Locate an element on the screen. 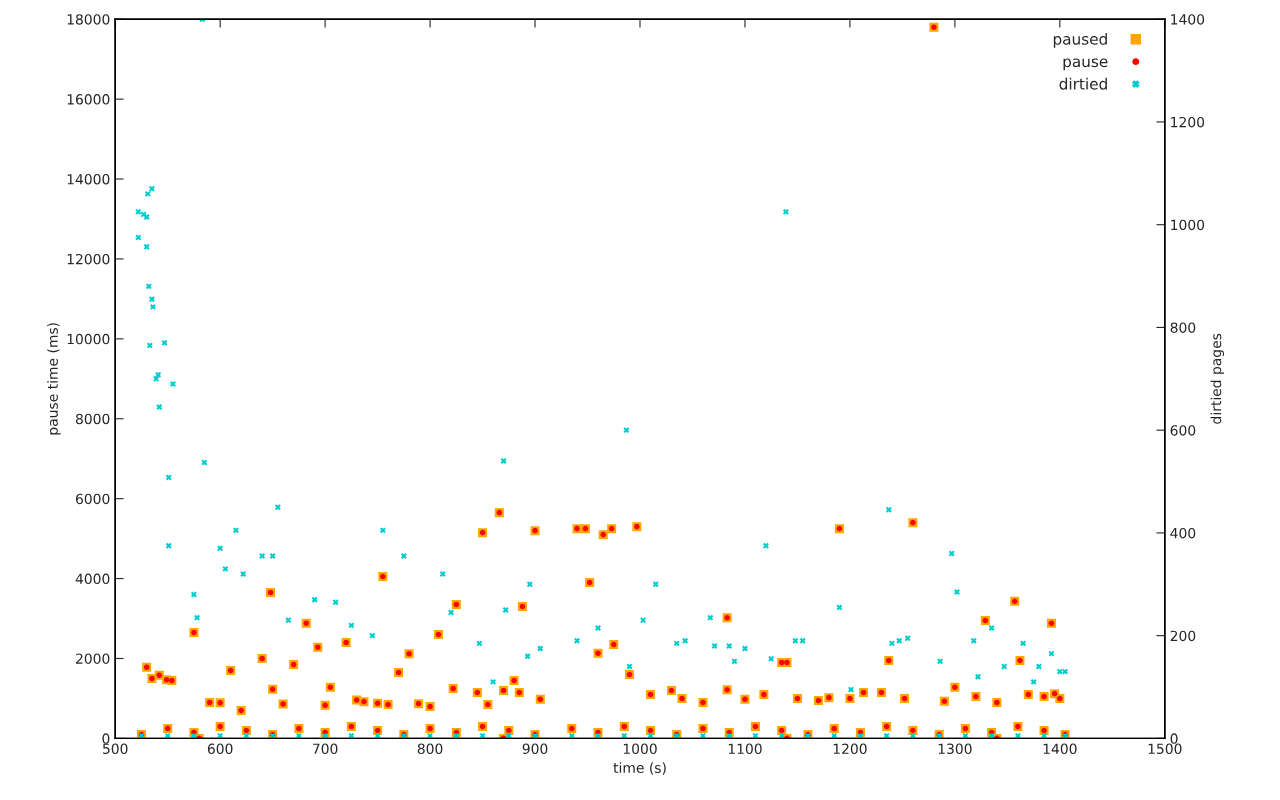 The height and width of the screenshot is (800, 1280). y-tick-label: 18000 is located at coordinates (88, 19).